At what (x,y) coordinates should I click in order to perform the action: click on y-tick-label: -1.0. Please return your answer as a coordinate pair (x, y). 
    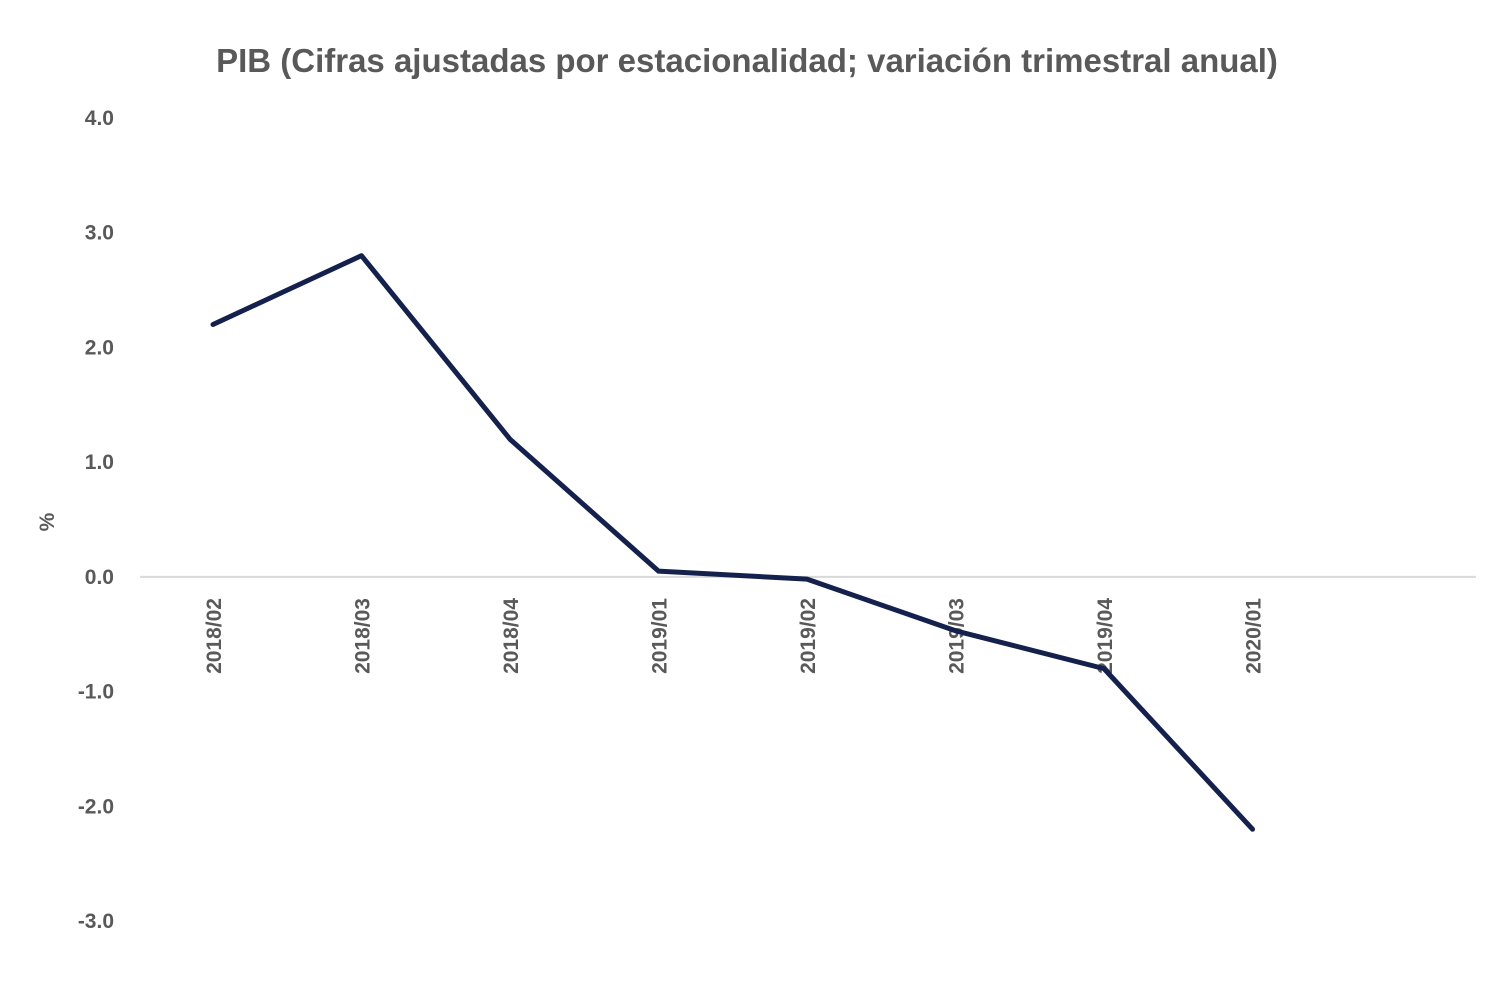
    Looking at the image, I should click on (96, 692).